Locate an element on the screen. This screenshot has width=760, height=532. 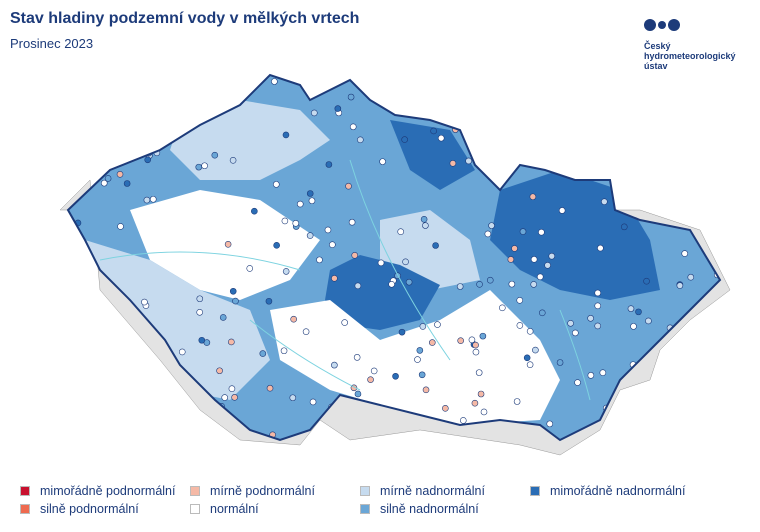
legend-label: mírně podnormální is located at coordinates (262, 491).